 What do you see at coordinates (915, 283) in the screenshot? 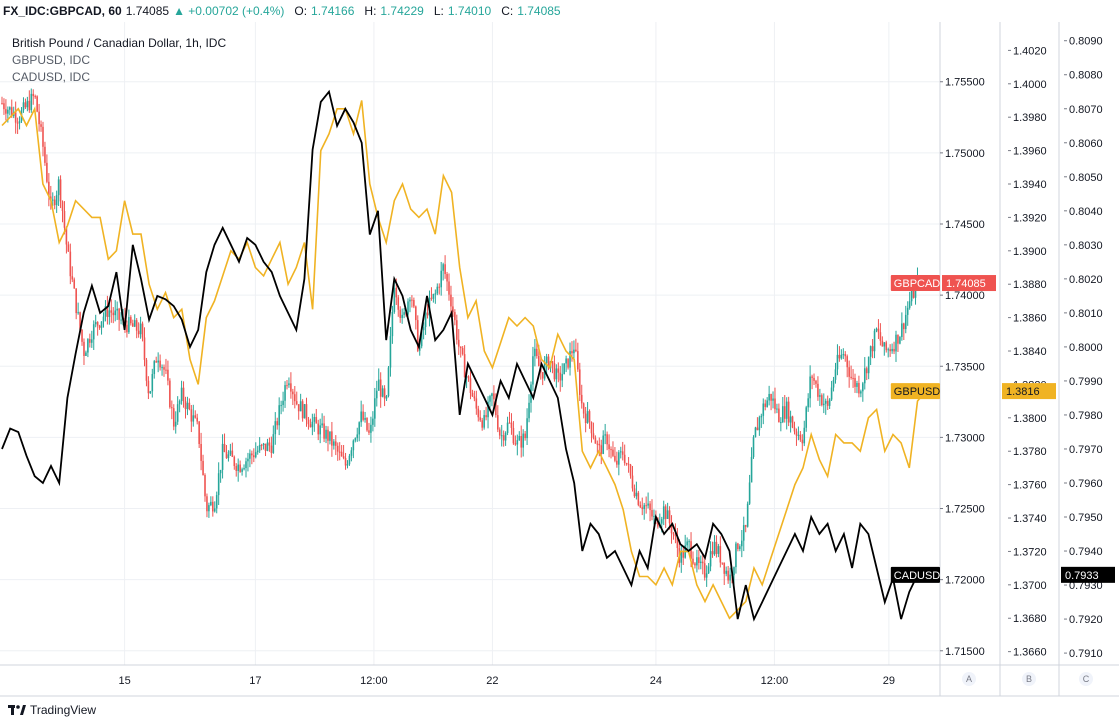
I see `price-label-name-box` at bounding box center [915, 283].